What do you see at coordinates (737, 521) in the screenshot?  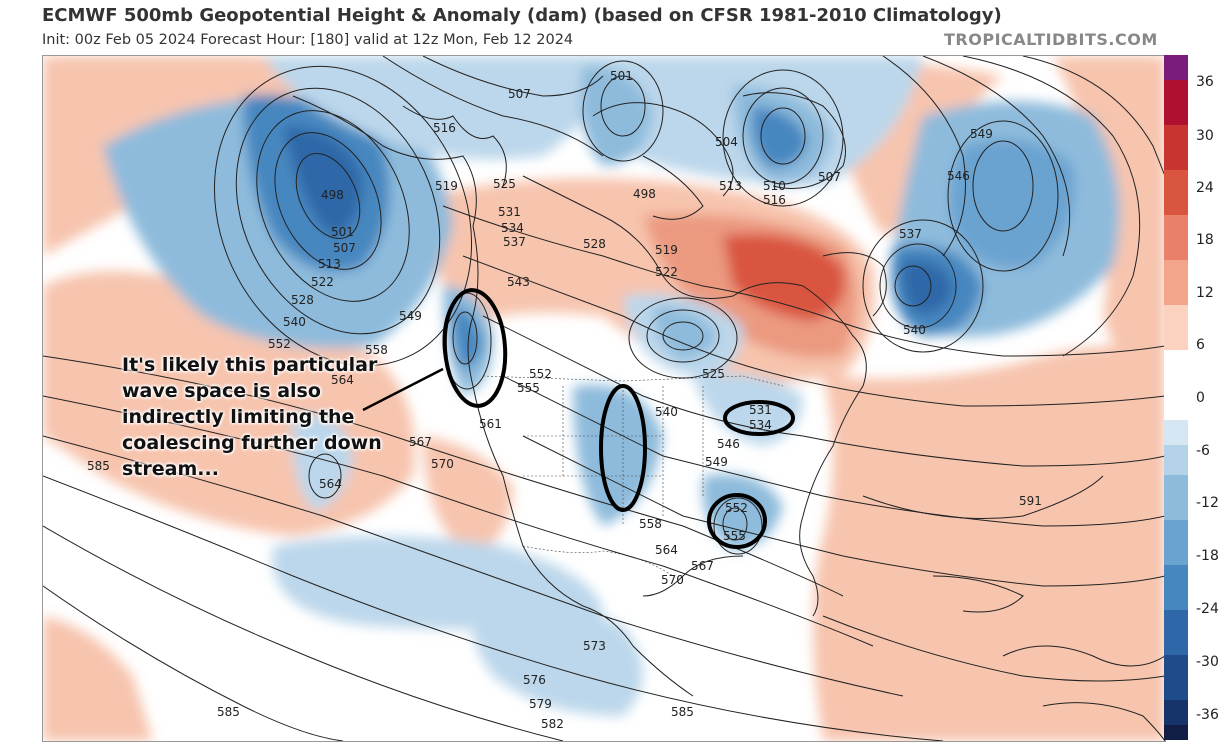 I see `annotation-ellipse-southeast` at bounding box center [737, 521].